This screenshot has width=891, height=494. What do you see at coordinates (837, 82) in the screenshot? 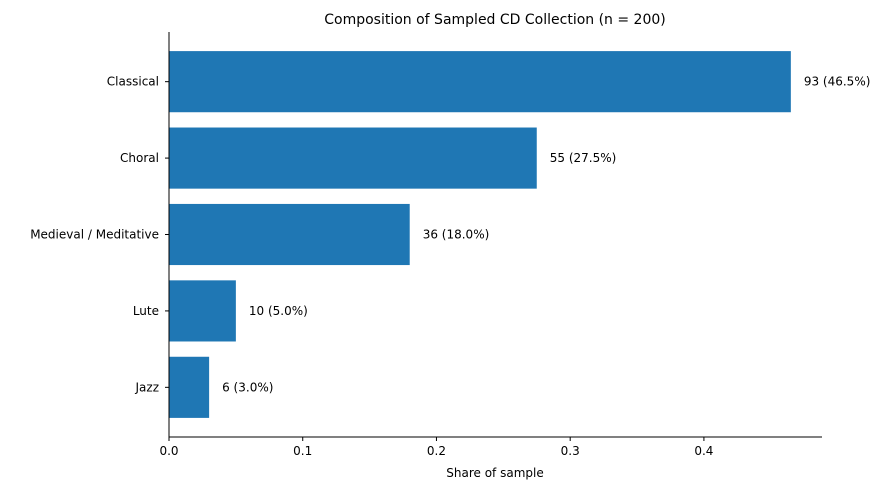
I see `data-label-0: 93 (46.5%)` at bounding box center [837, 82].